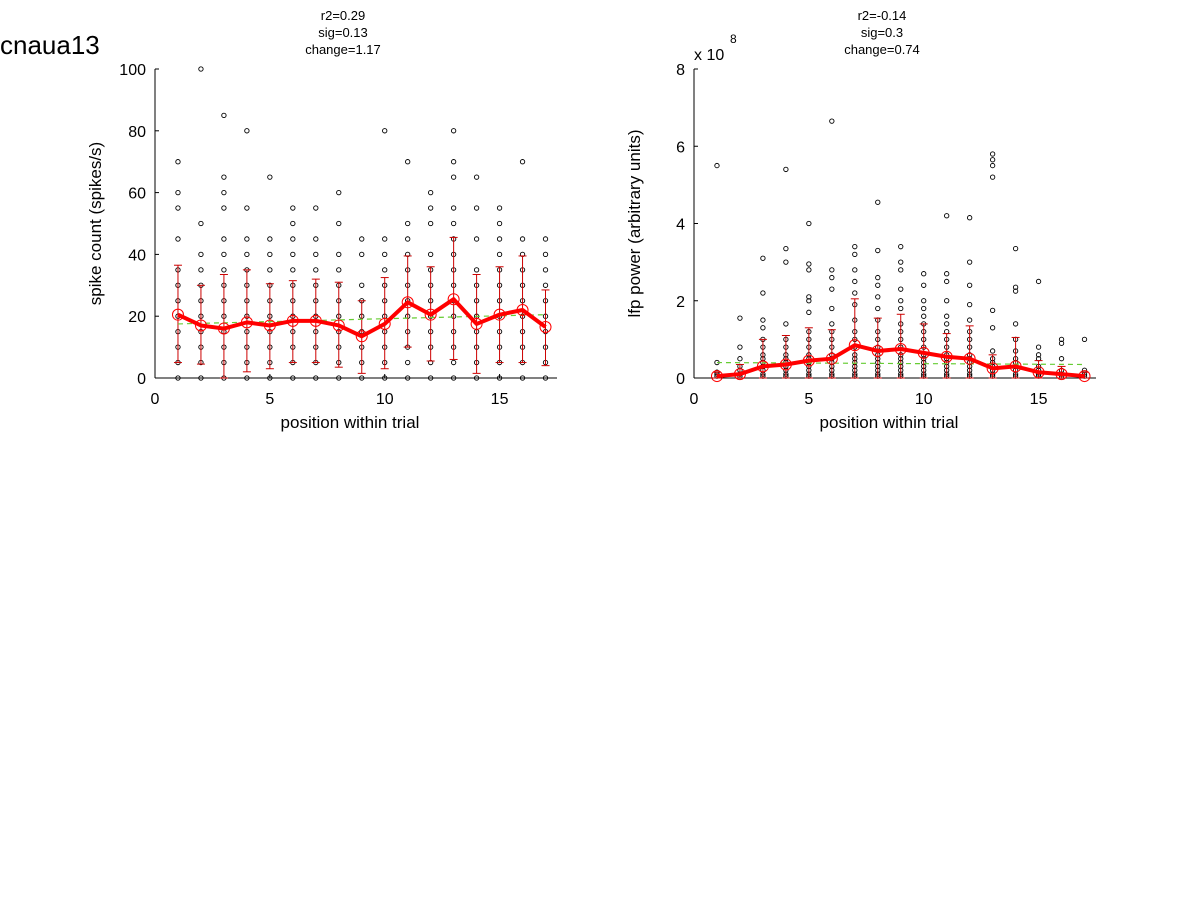 The image size is (1200, 901). What do you see at coordinates (924, 399) in the screenshot?
I see `x-tick-label: 10` at bounding box center [924, 399].